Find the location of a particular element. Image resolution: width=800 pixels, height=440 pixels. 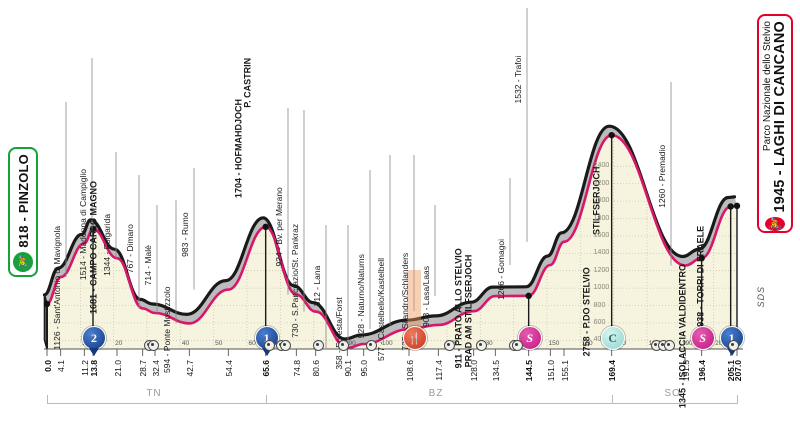

km-distance-label: 95.0 is located at coordinates (364, 368).